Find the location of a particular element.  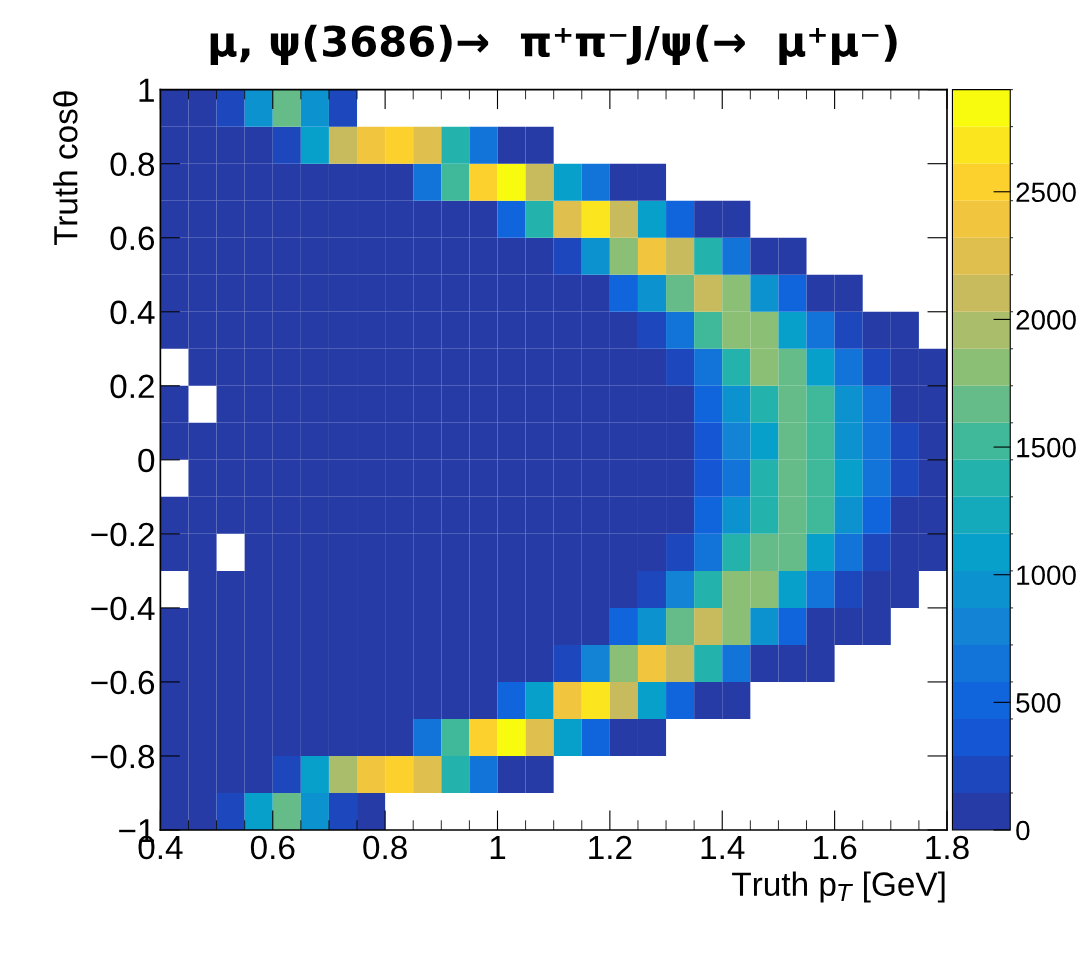

x-axis-title: Truth p$_{T}$ [GeV] is located at coordinates (838, 887).